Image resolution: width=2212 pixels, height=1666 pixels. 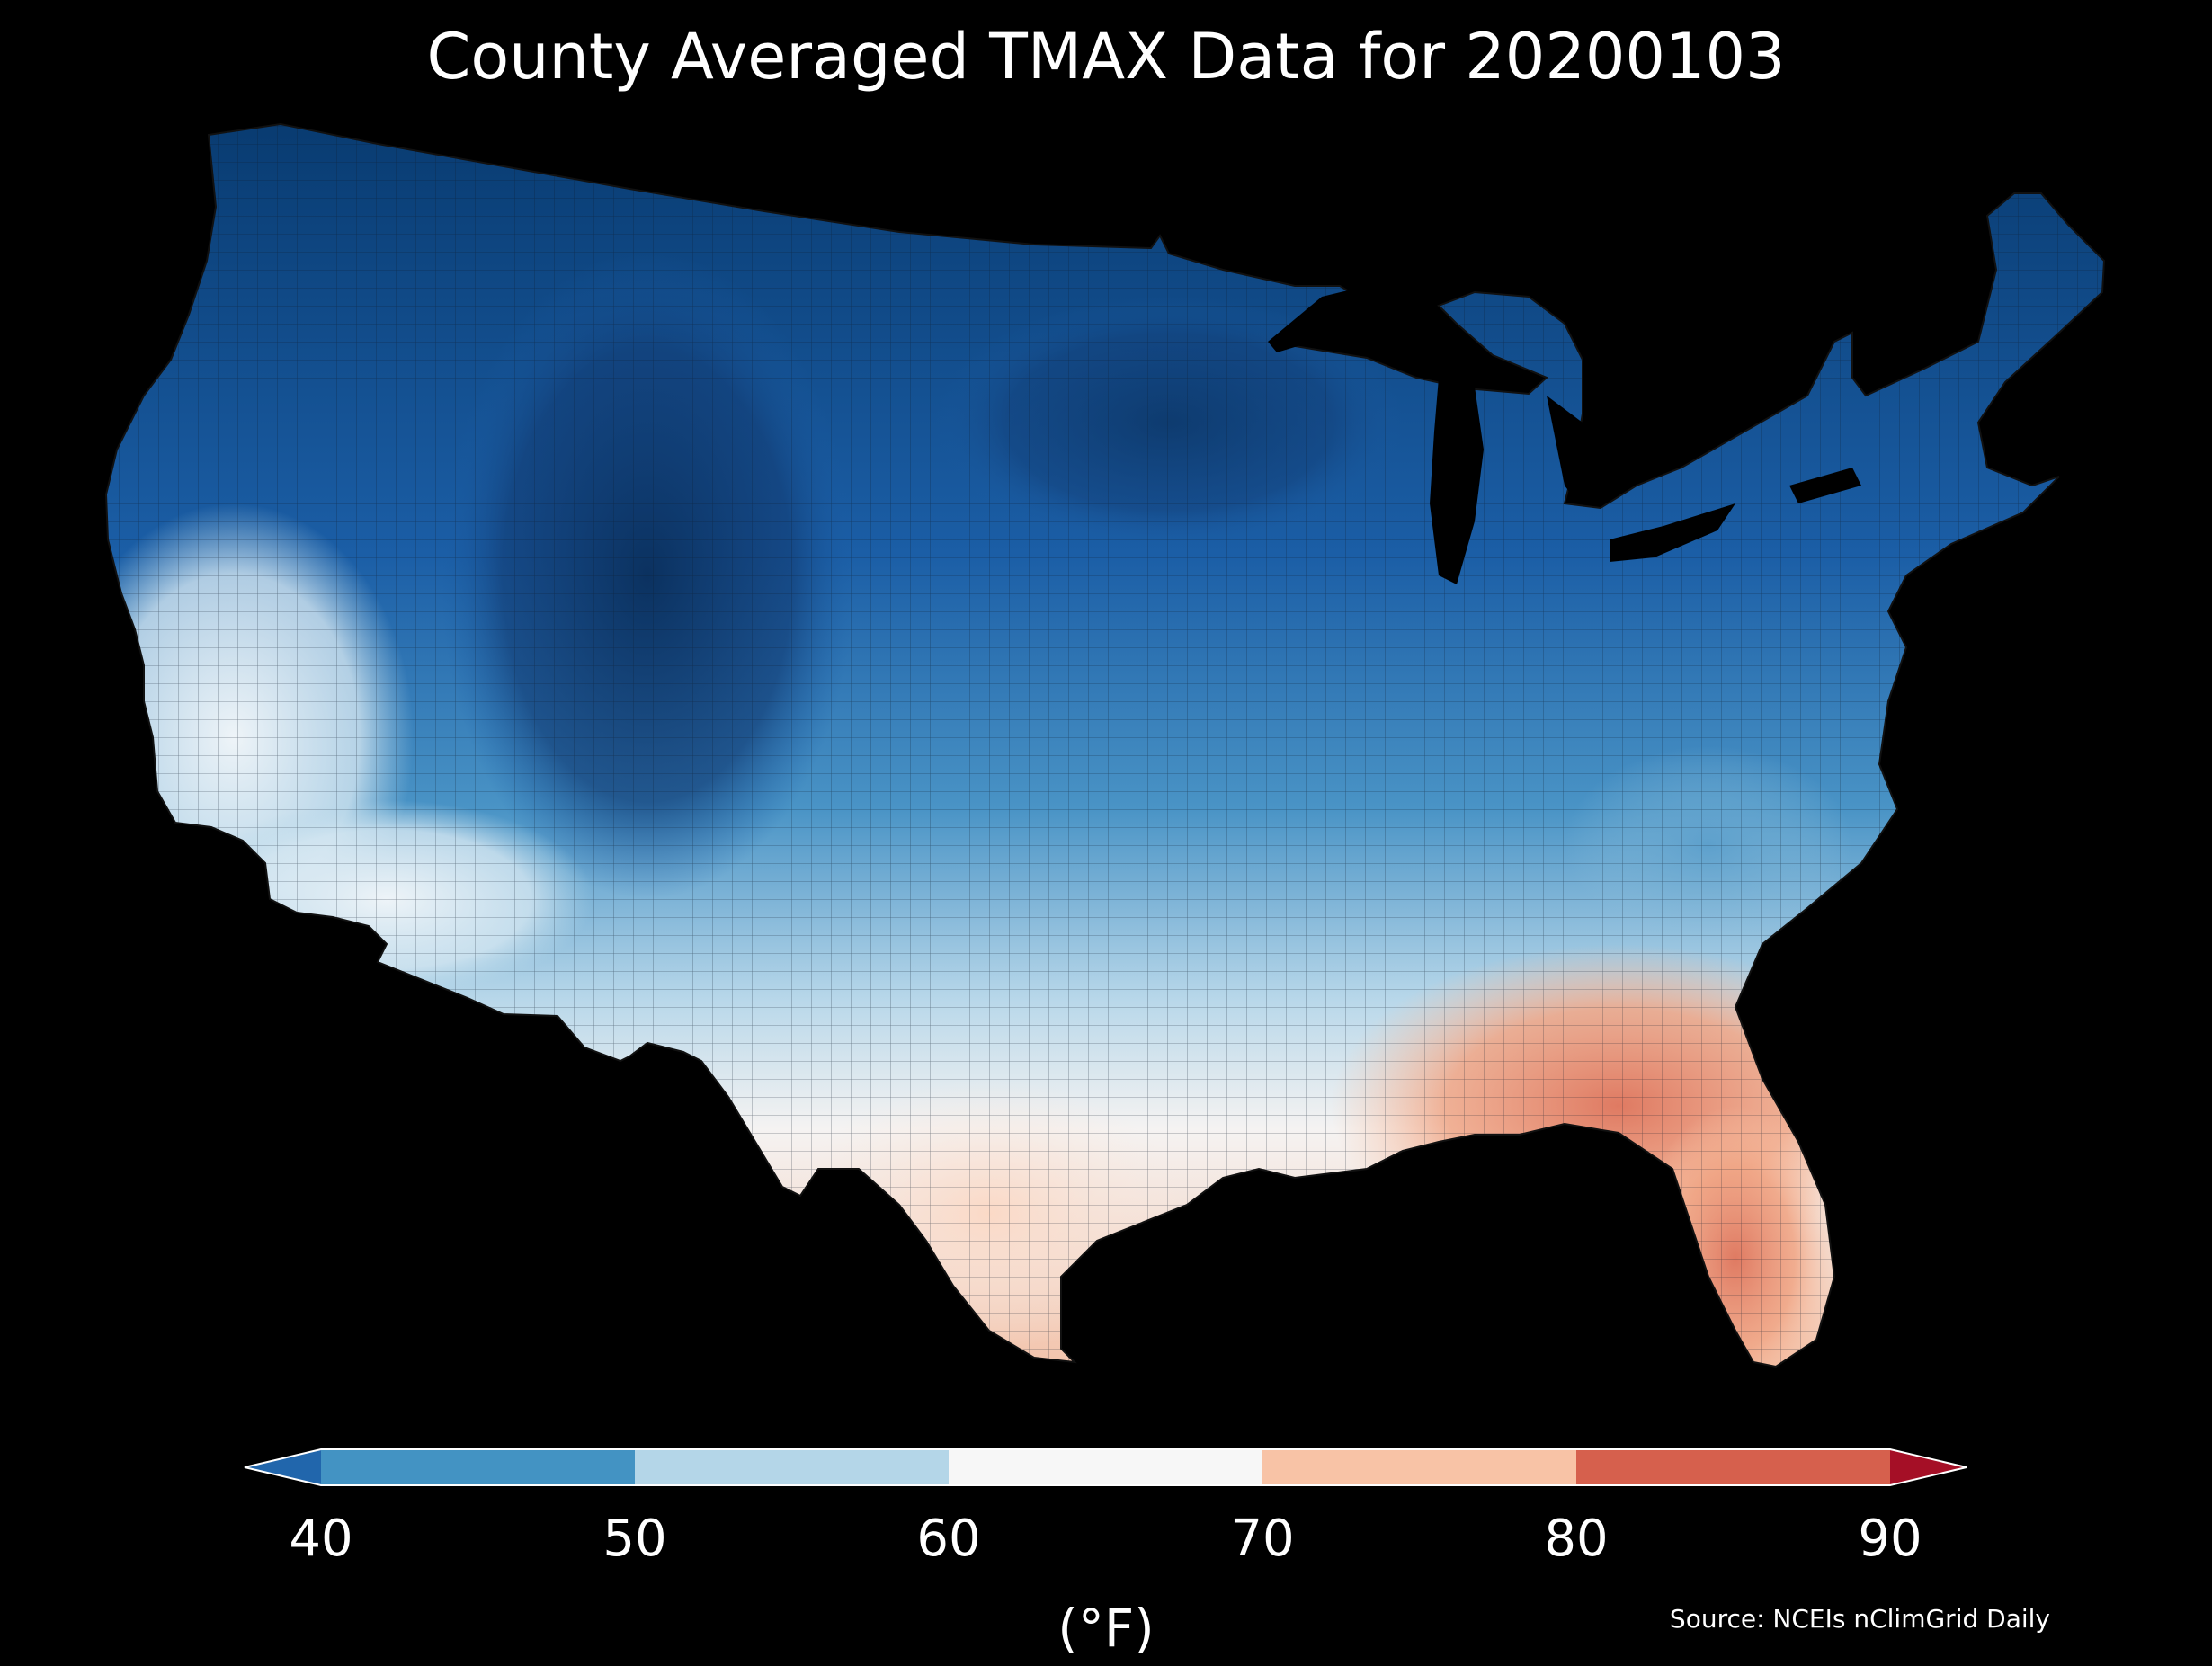 I want to click on colorbar-tick-label: 90, so click(x=1890, y=1539).